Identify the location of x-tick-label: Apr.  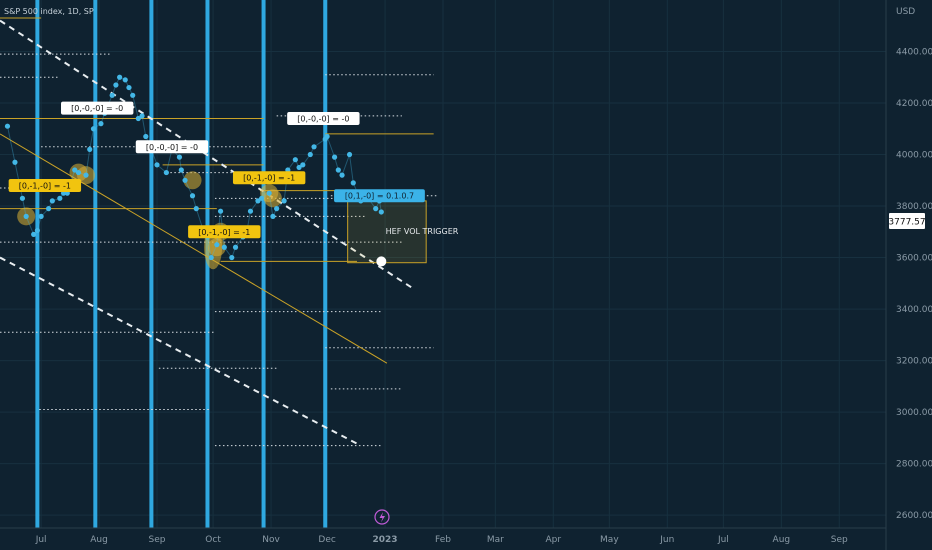
(553, 540).